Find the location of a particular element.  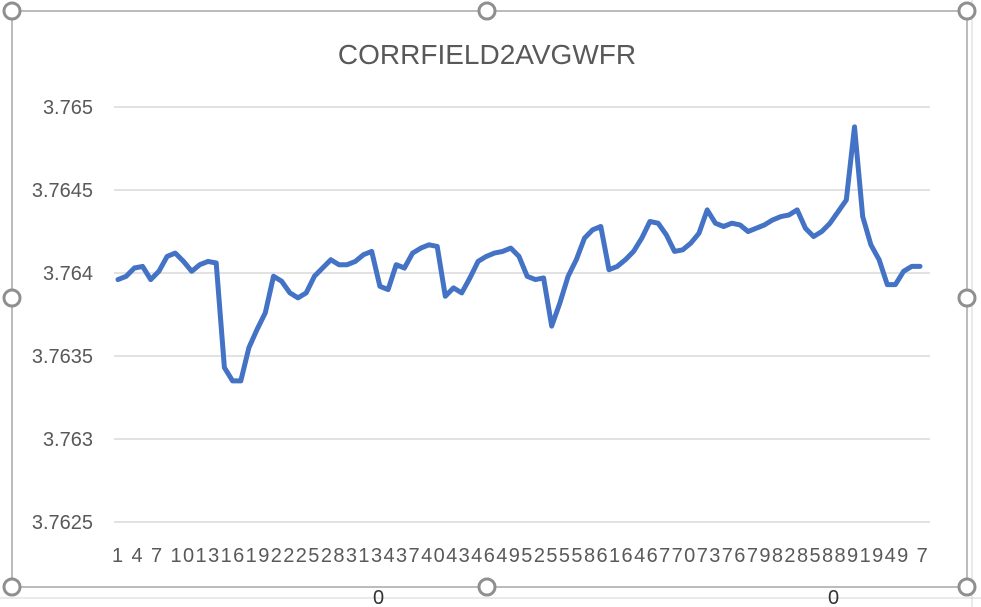

resize-handle-bottom-right is located at coordinates (967, 587).